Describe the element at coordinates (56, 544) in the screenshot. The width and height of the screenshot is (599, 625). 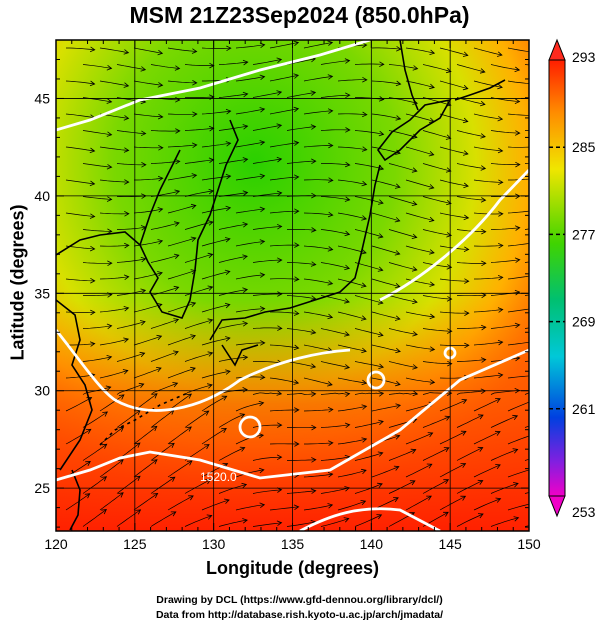
I see `x-tick-label: 120` at that location.